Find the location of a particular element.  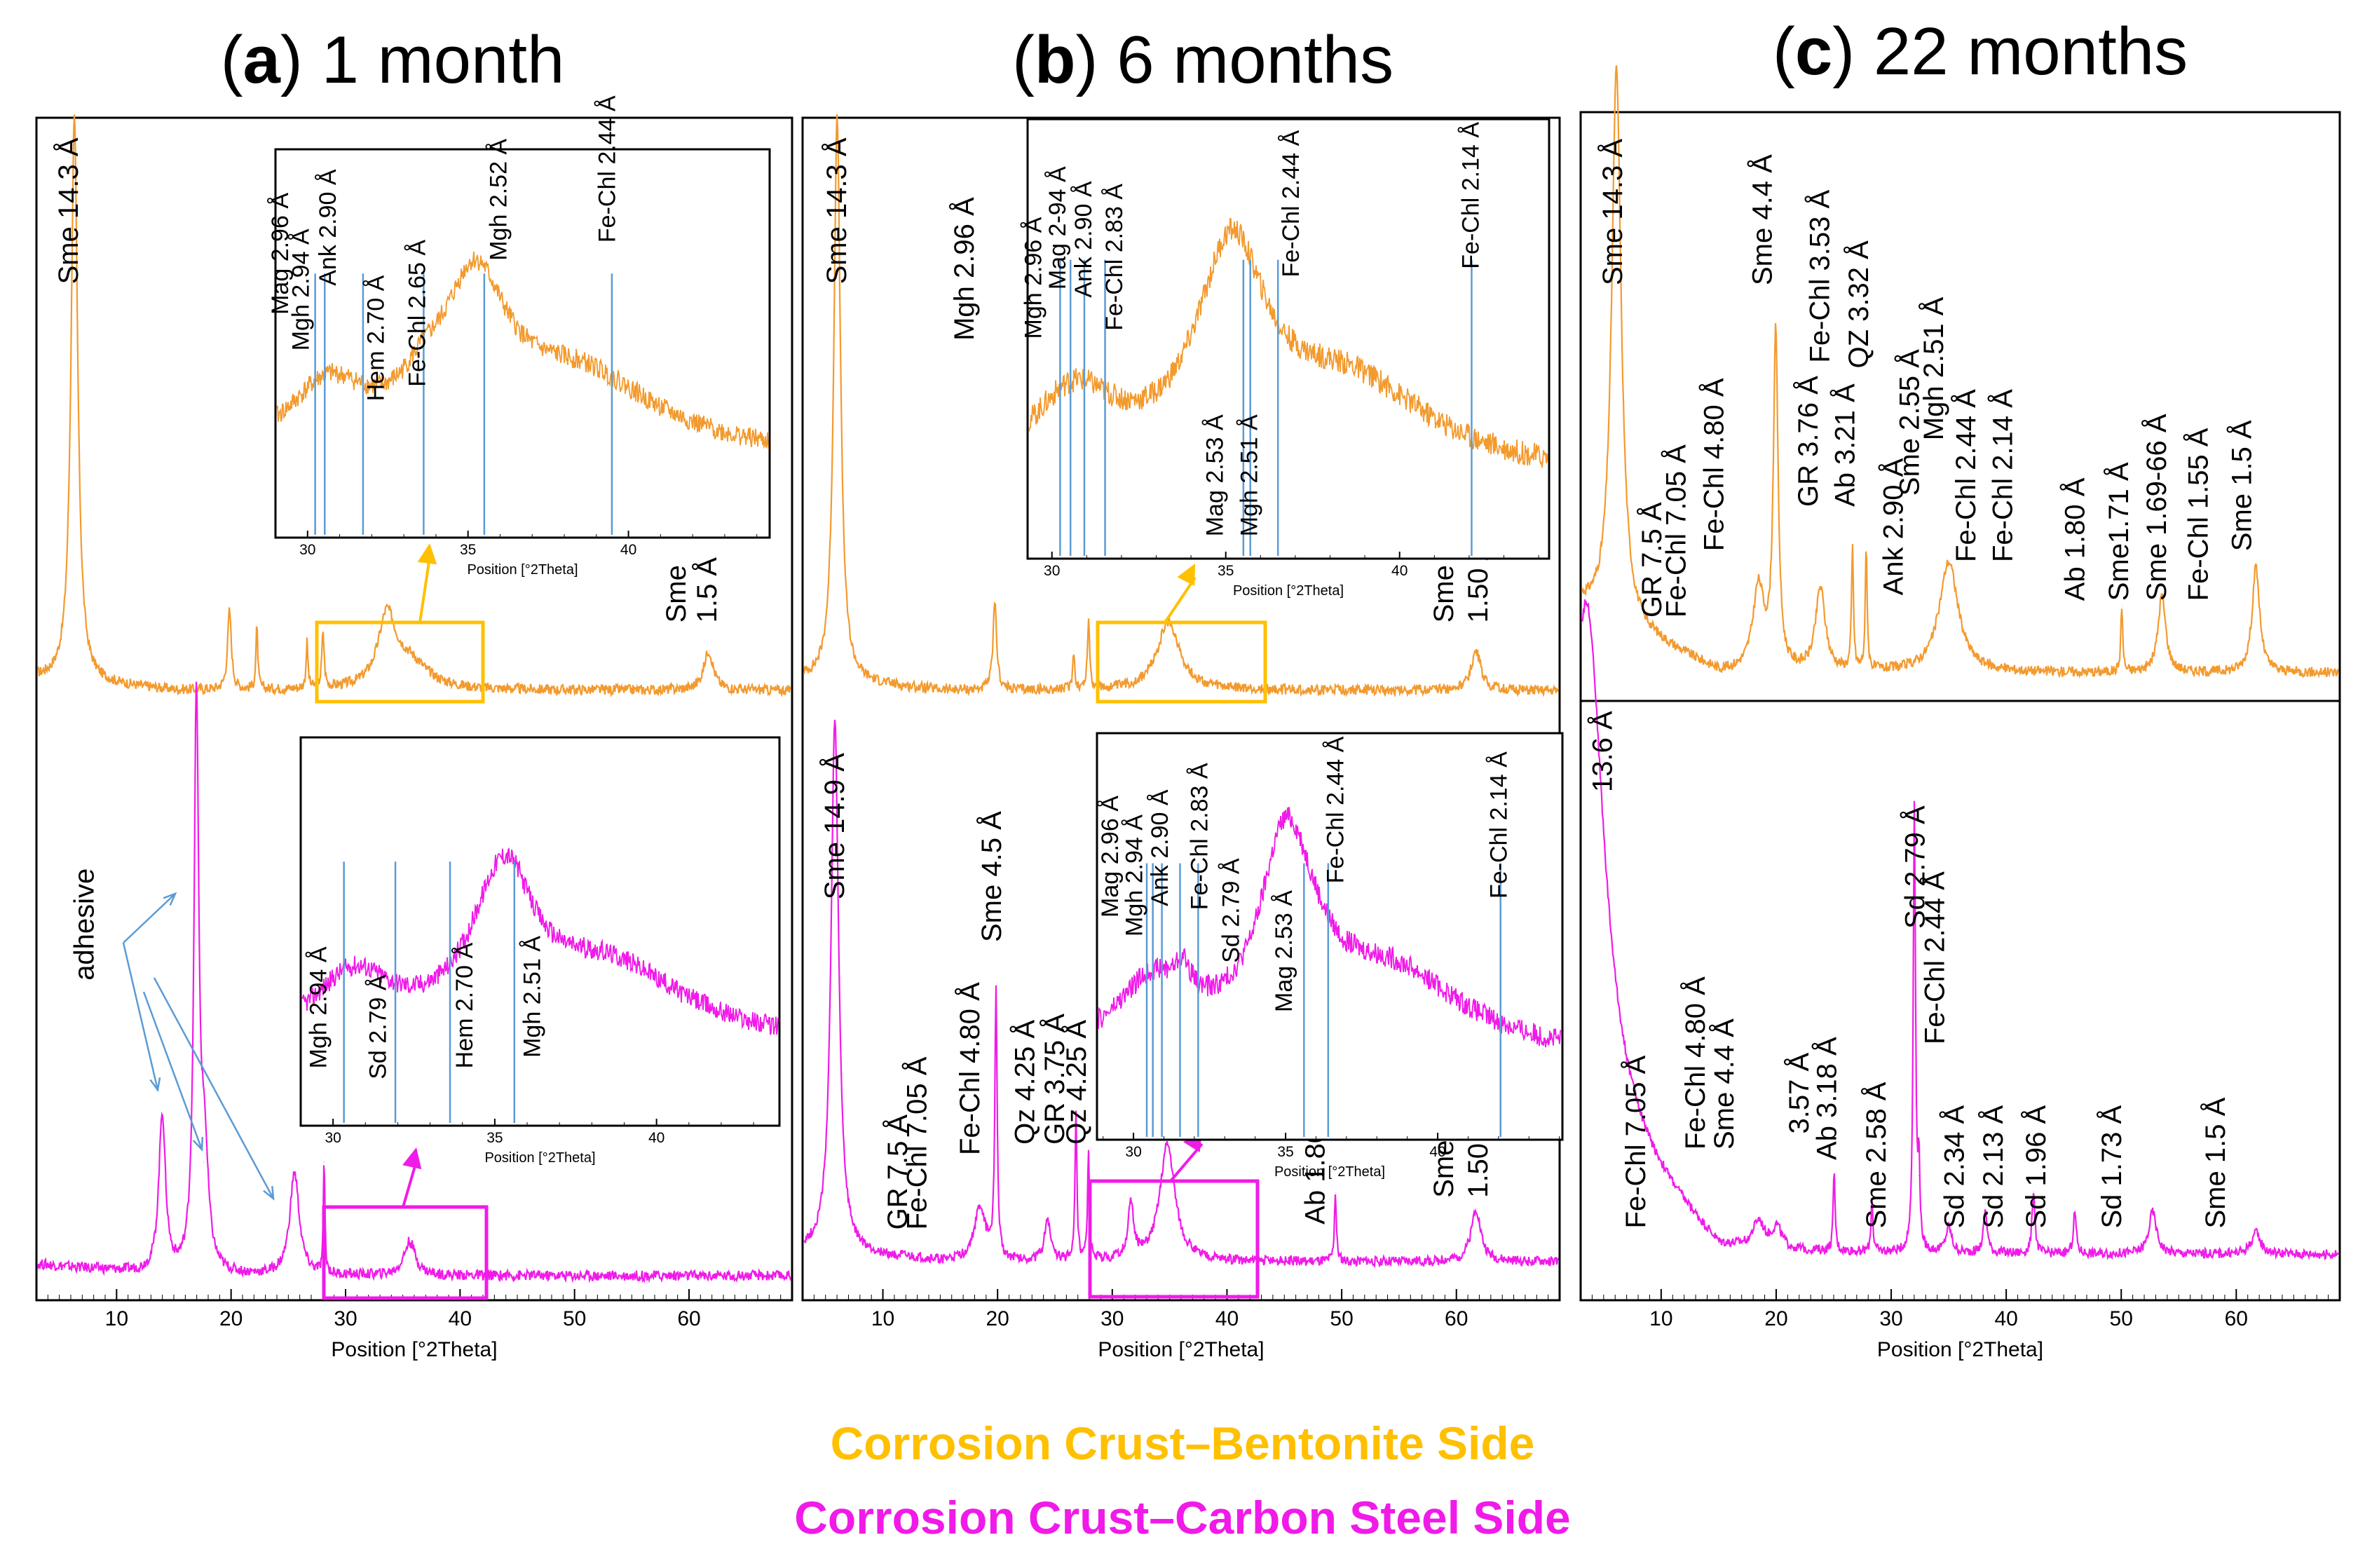

inset-peak-label: Hem 2.70 Å is located at coordinates (464, 1005).